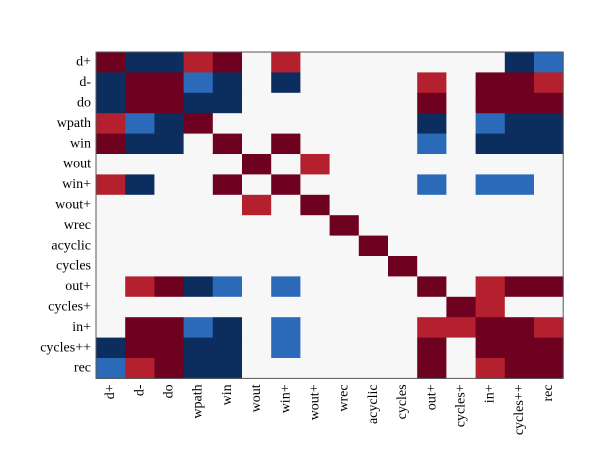 The image size is (598, 451). I want to click on heatmap-cell-outp-woutp, so click(315, 287).